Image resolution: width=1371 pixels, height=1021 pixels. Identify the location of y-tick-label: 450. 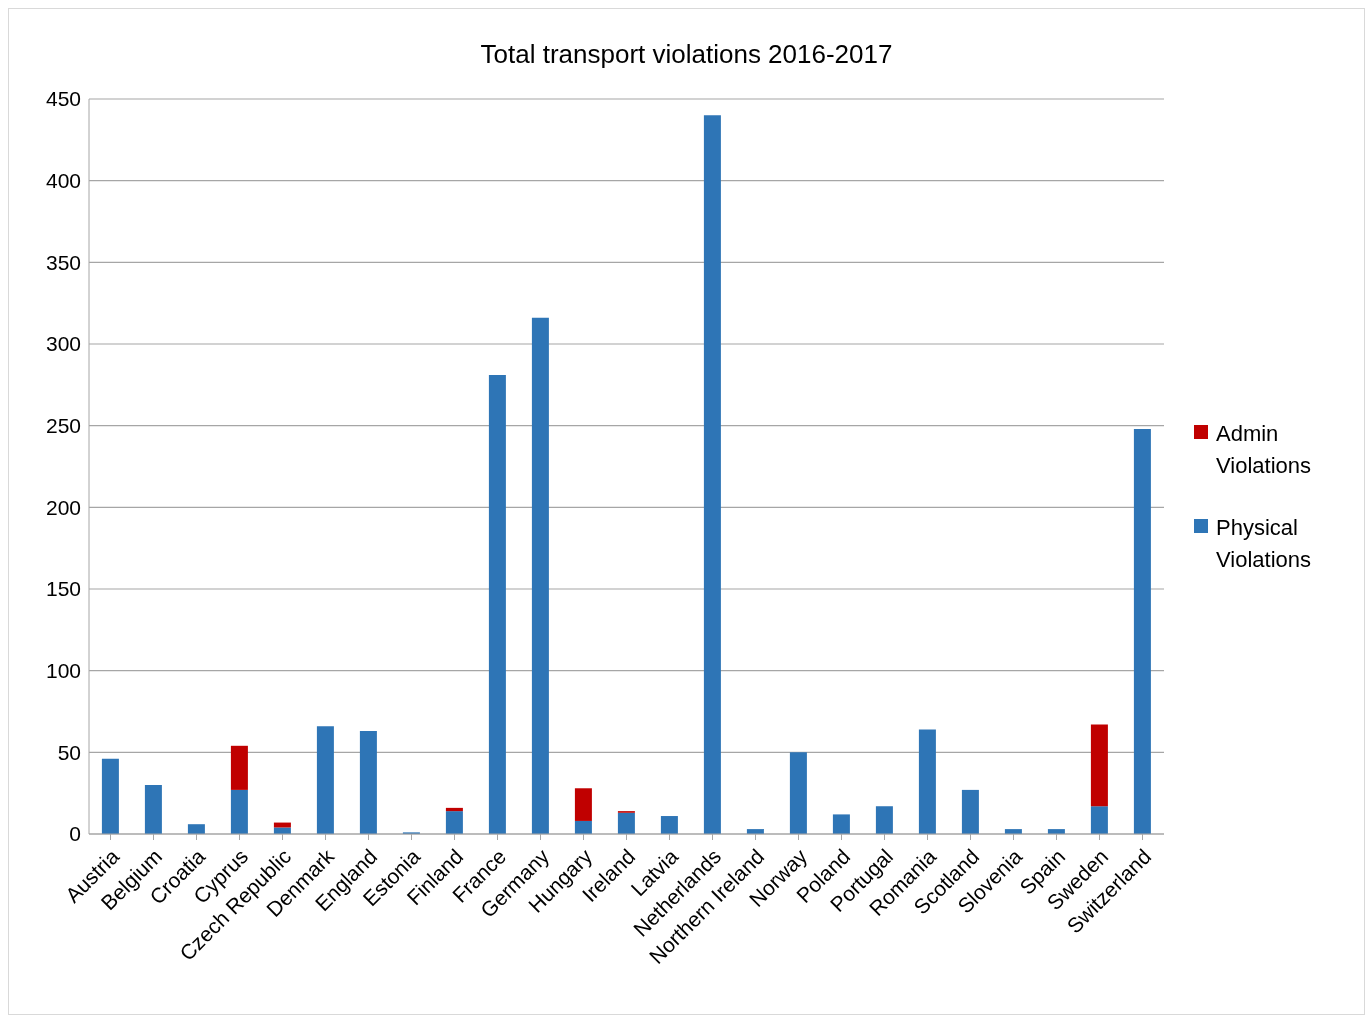
(63, 99).